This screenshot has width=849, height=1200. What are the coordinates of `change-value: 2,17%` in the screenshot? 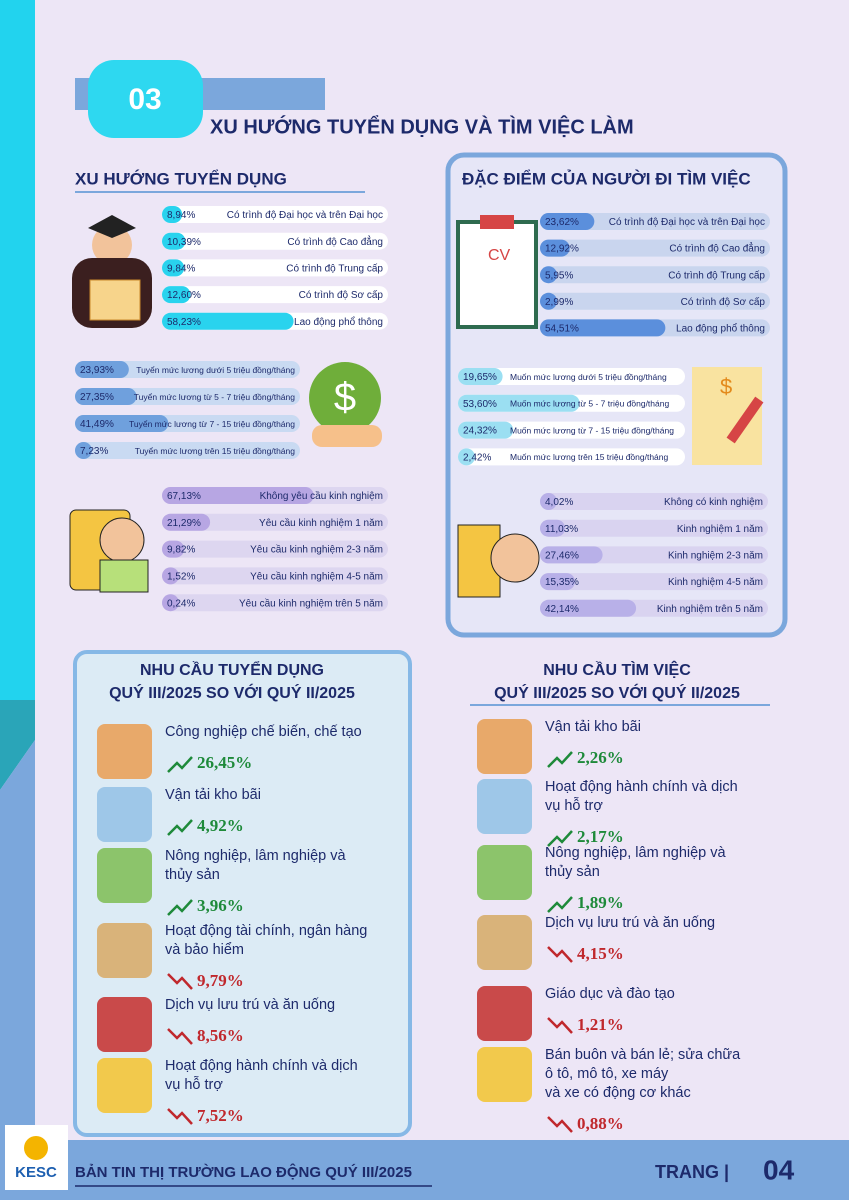 It's located at (600, 836).